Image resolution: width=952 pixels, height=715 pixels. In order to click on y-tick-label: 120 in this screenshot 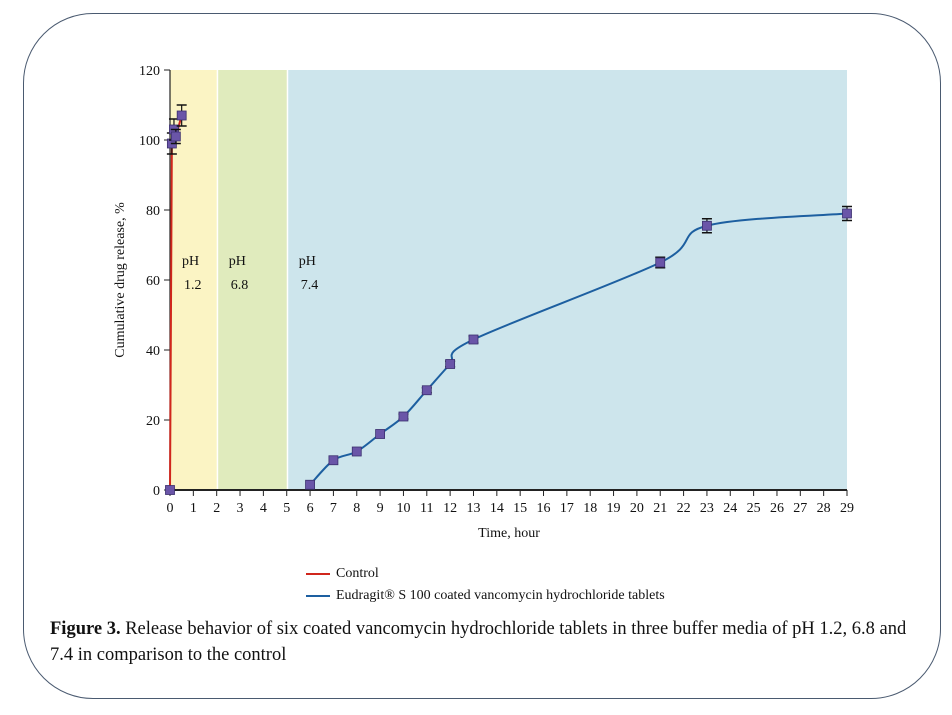, I will do `click(149, 71)`.